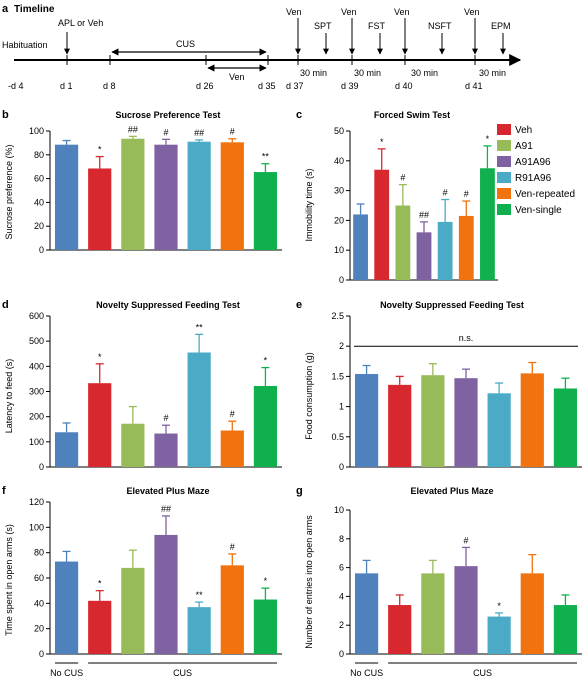 The image size is (587, 685). Describe the element at coordinates (339, 510) in the screenshot. I see `y-tick-label: 10` at that location.